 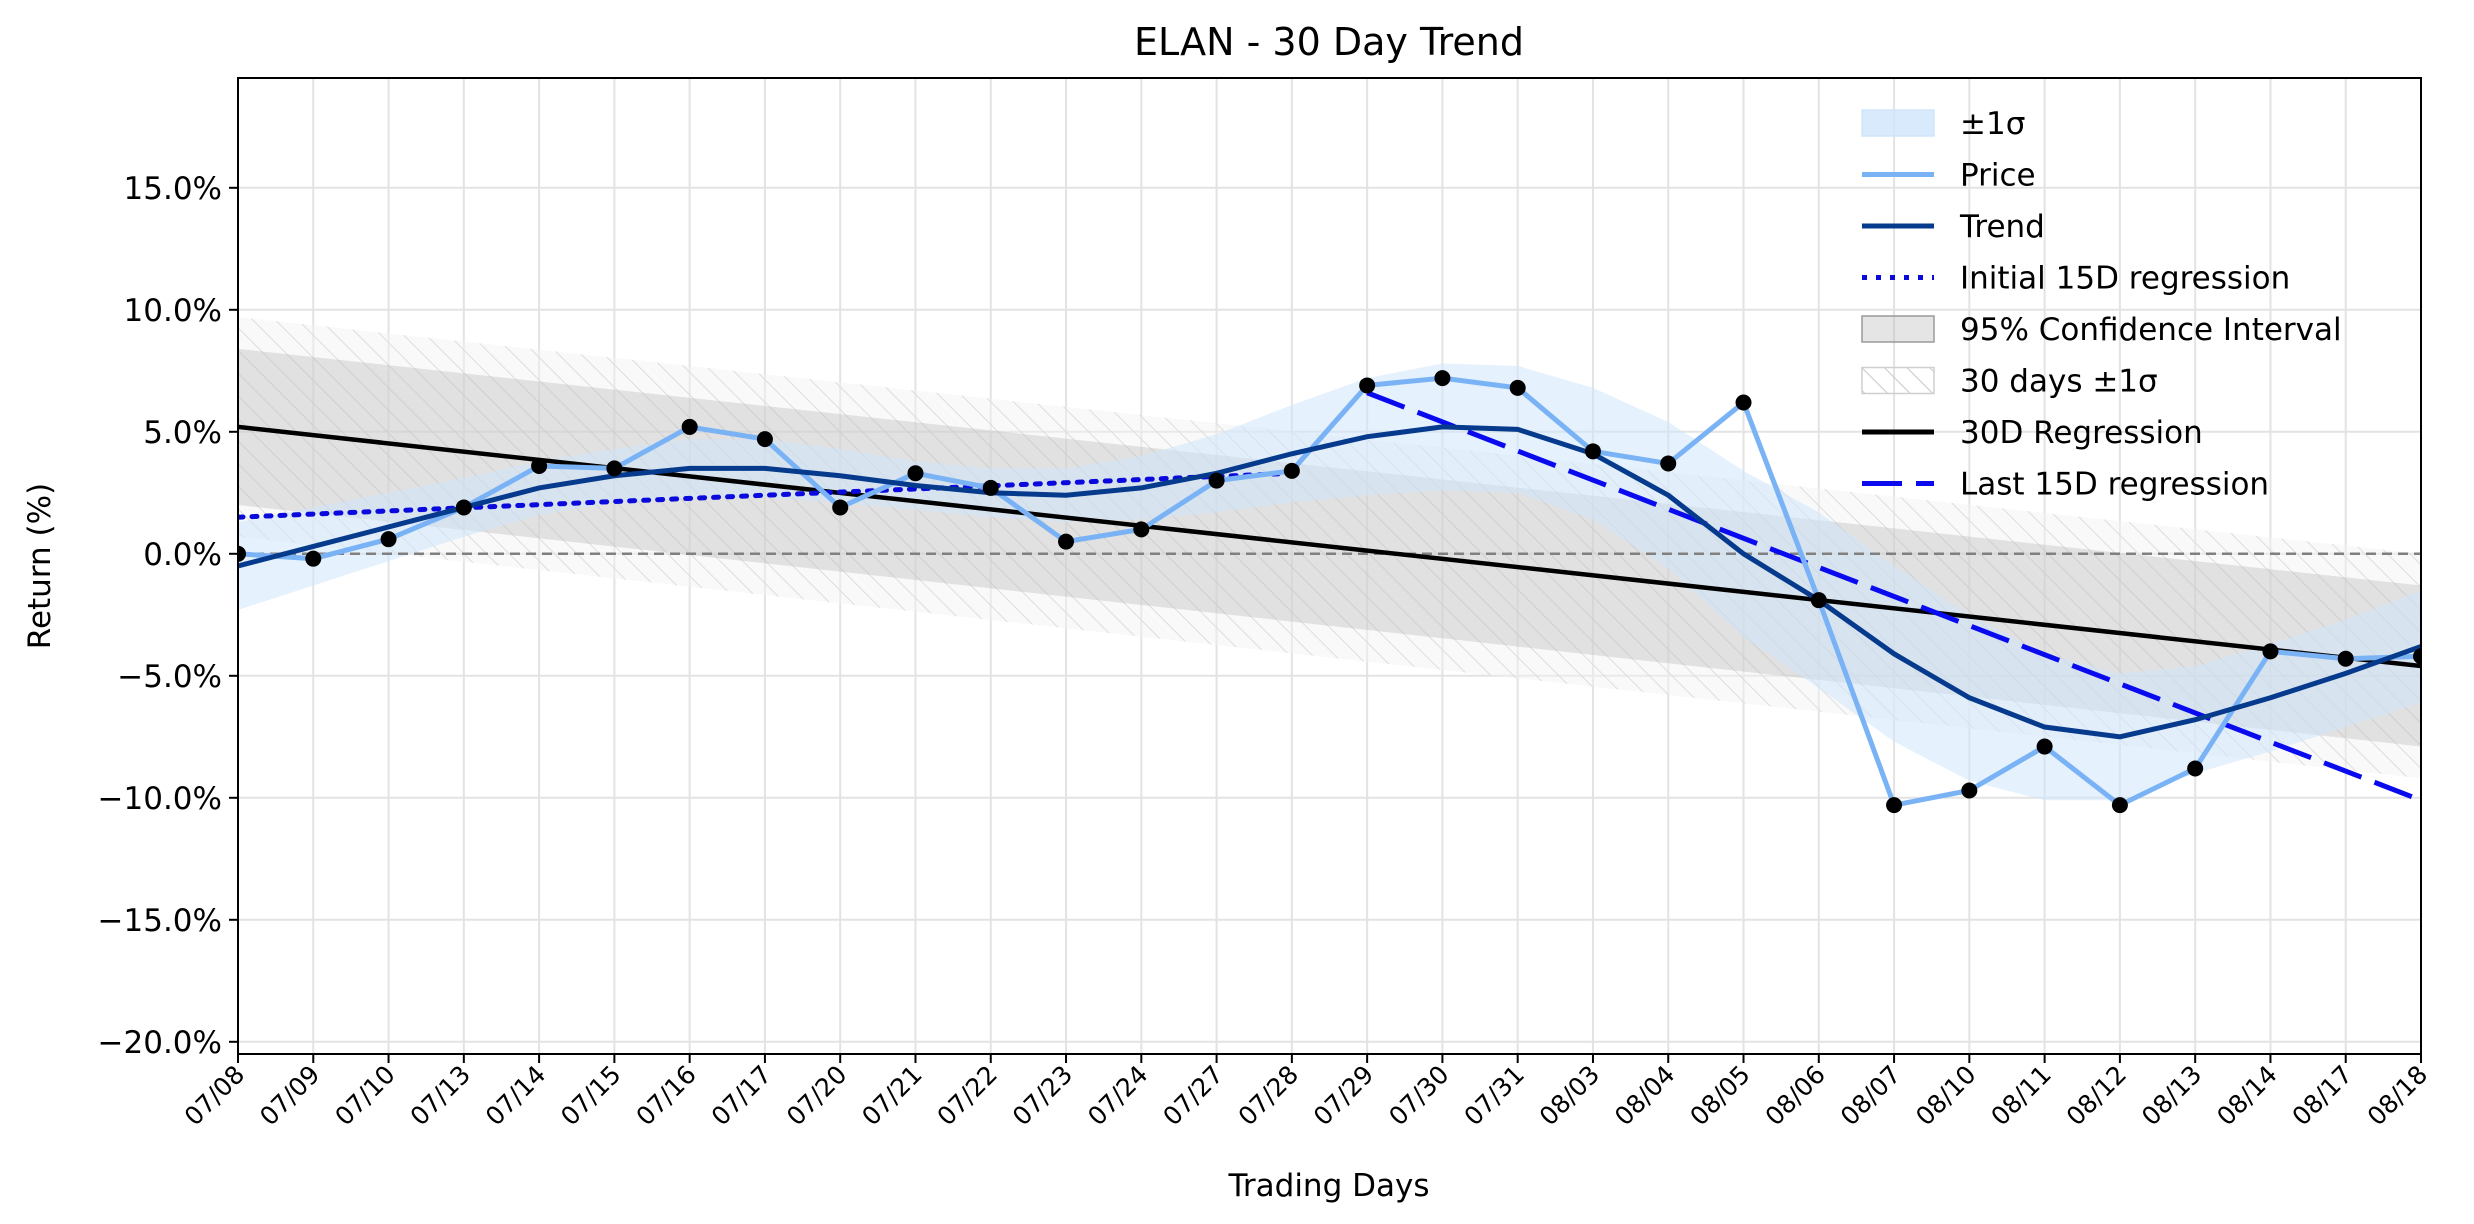 What do you see at coordinates (2114, 485) in the screenshot?
I see `legend-label: Last 15D regression` at bounding box center [2114, 485].